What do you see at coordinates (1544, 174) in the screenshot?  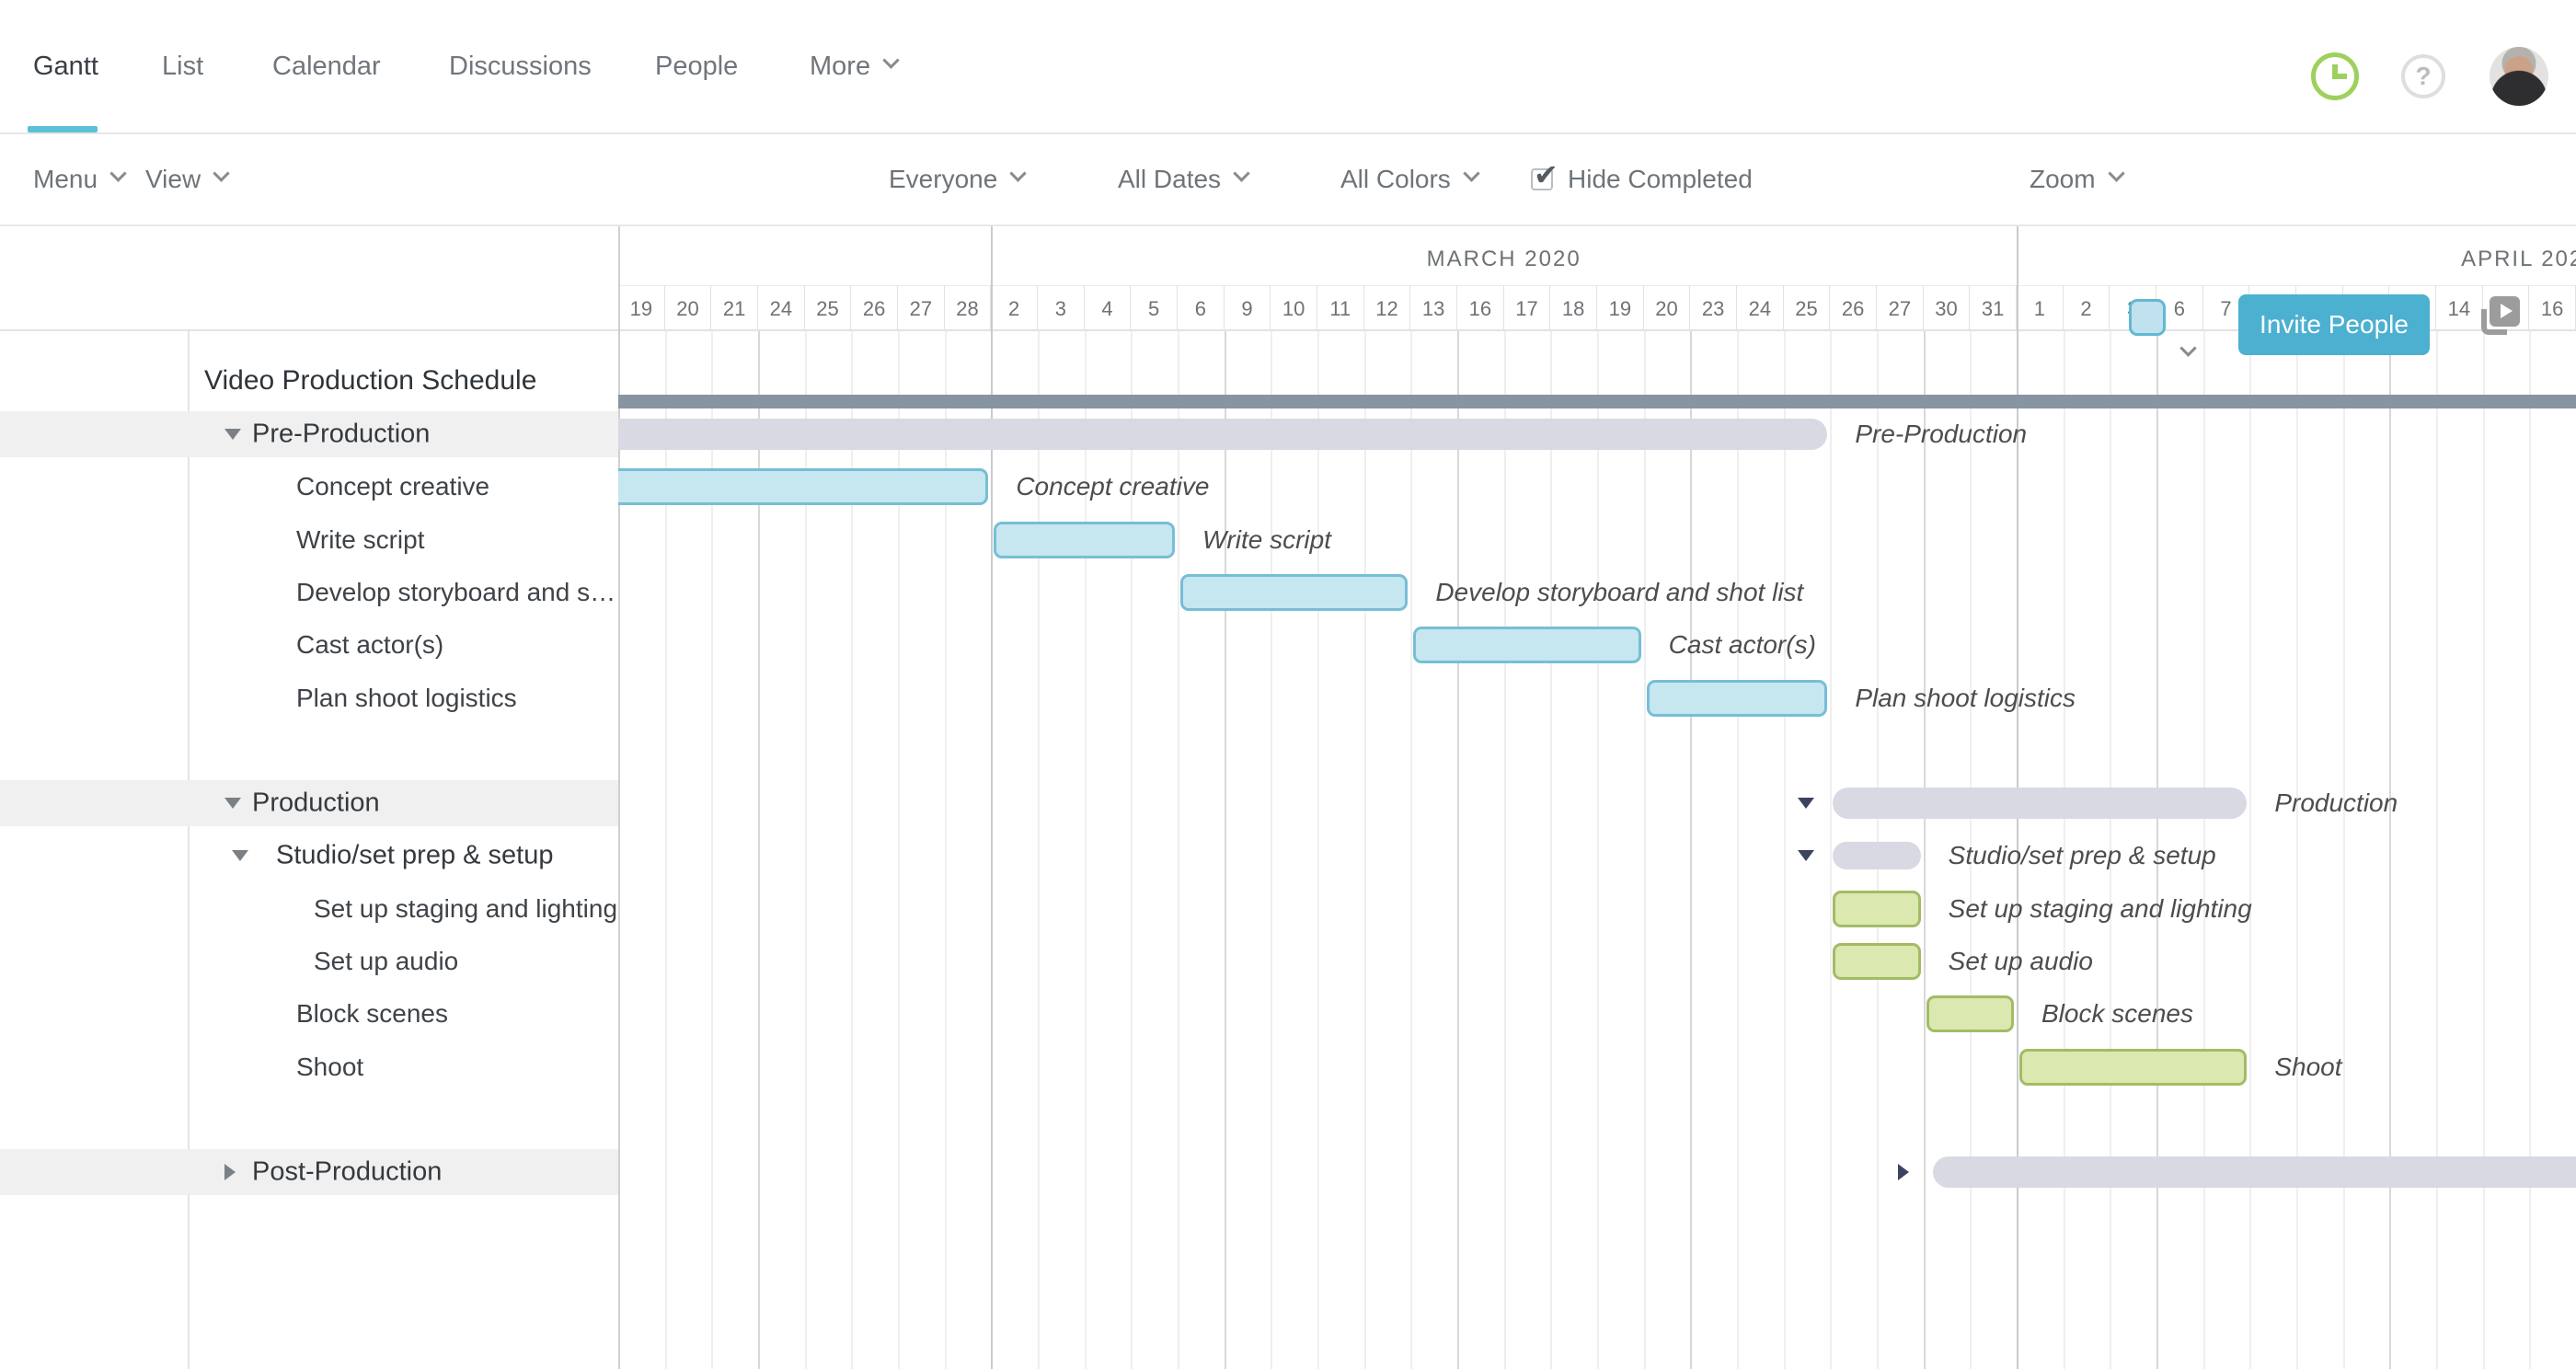 I see `hide-completed-checkbox: ✔` at bounding box center [1544, 174].